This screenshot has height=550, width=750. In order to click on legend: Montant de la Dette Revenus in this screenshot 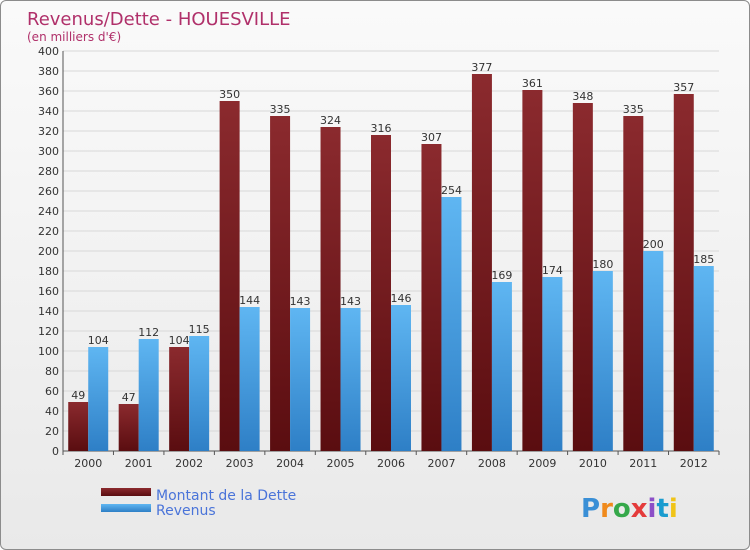, I will do `click(198, 503)`.